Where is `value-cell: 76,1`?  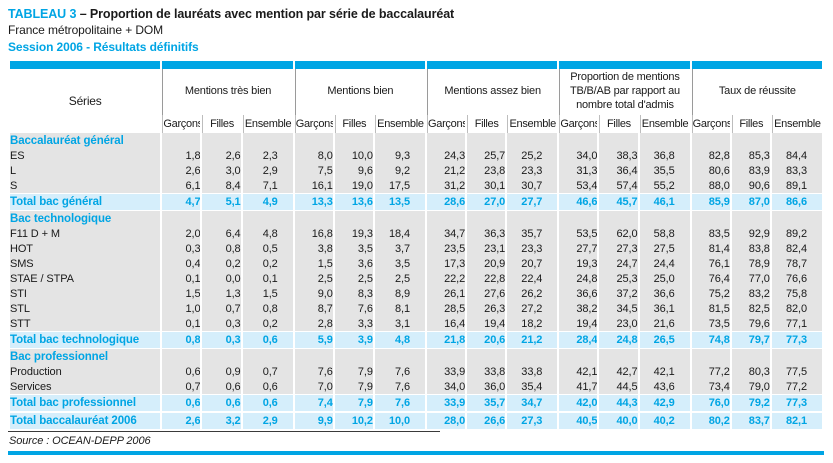
value-cell: 76,1 is located at coordinates (710, 263).